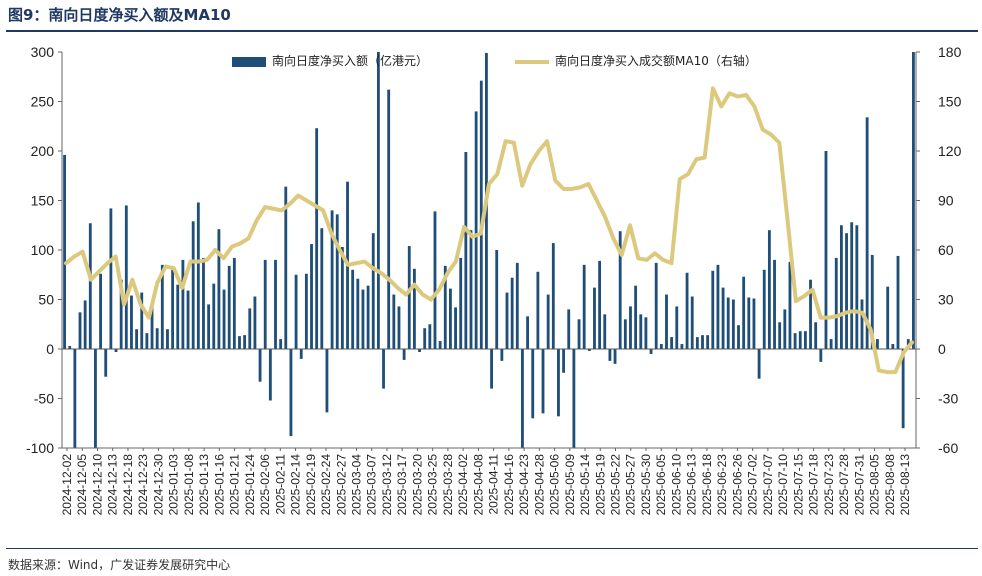 This screenshot has width=982, height=576. Describe the element at coordinates (600, 485) in the screenshot. I see `x-tick-label: 2025-05-19` at that location.